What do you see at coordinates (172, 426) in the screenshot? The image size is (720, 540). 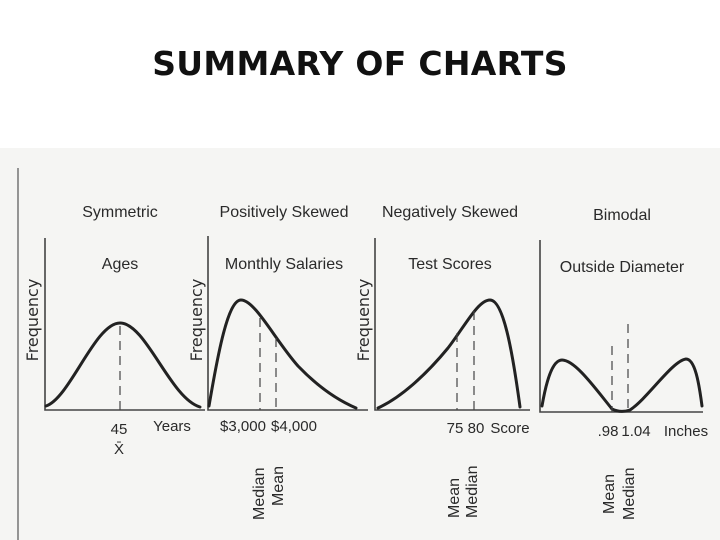 I see `x-unit-label: Years` at bounding box center [172, 426].